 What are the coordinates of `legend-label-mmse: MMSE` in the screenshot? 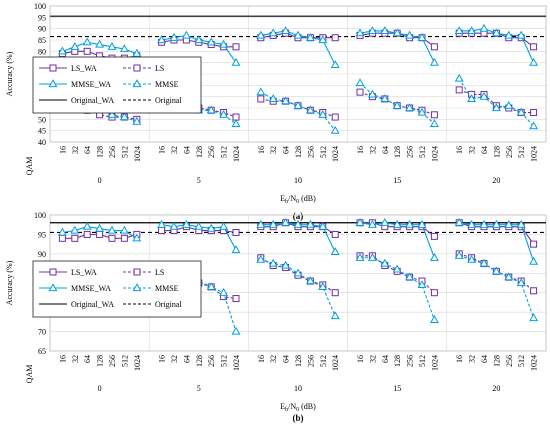 It's located at (167, 288).